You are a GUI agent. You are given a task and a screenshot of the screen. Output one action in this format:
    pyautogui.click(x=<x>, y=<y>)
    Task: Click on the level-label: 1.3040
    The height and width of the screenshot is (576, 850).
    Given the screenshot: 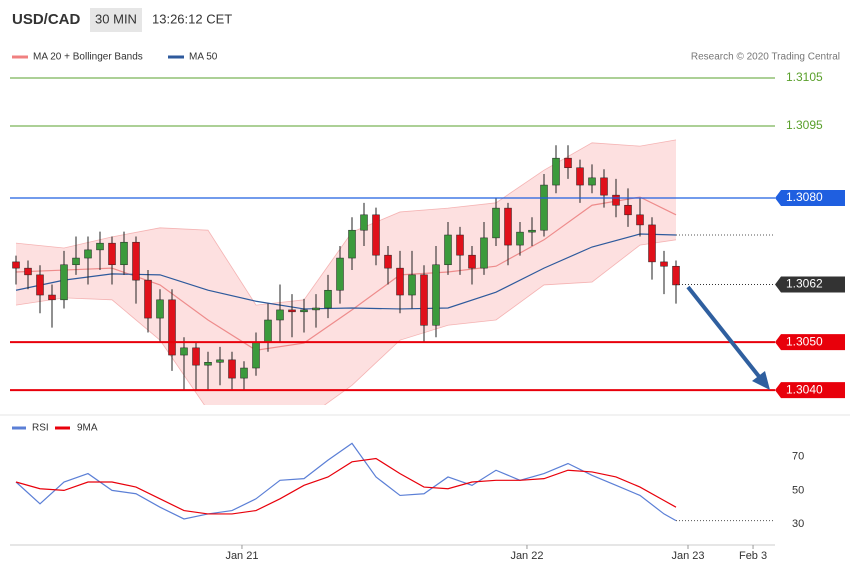 What is the action you would take?
    pyautogui.click(x=804, y=389)
    